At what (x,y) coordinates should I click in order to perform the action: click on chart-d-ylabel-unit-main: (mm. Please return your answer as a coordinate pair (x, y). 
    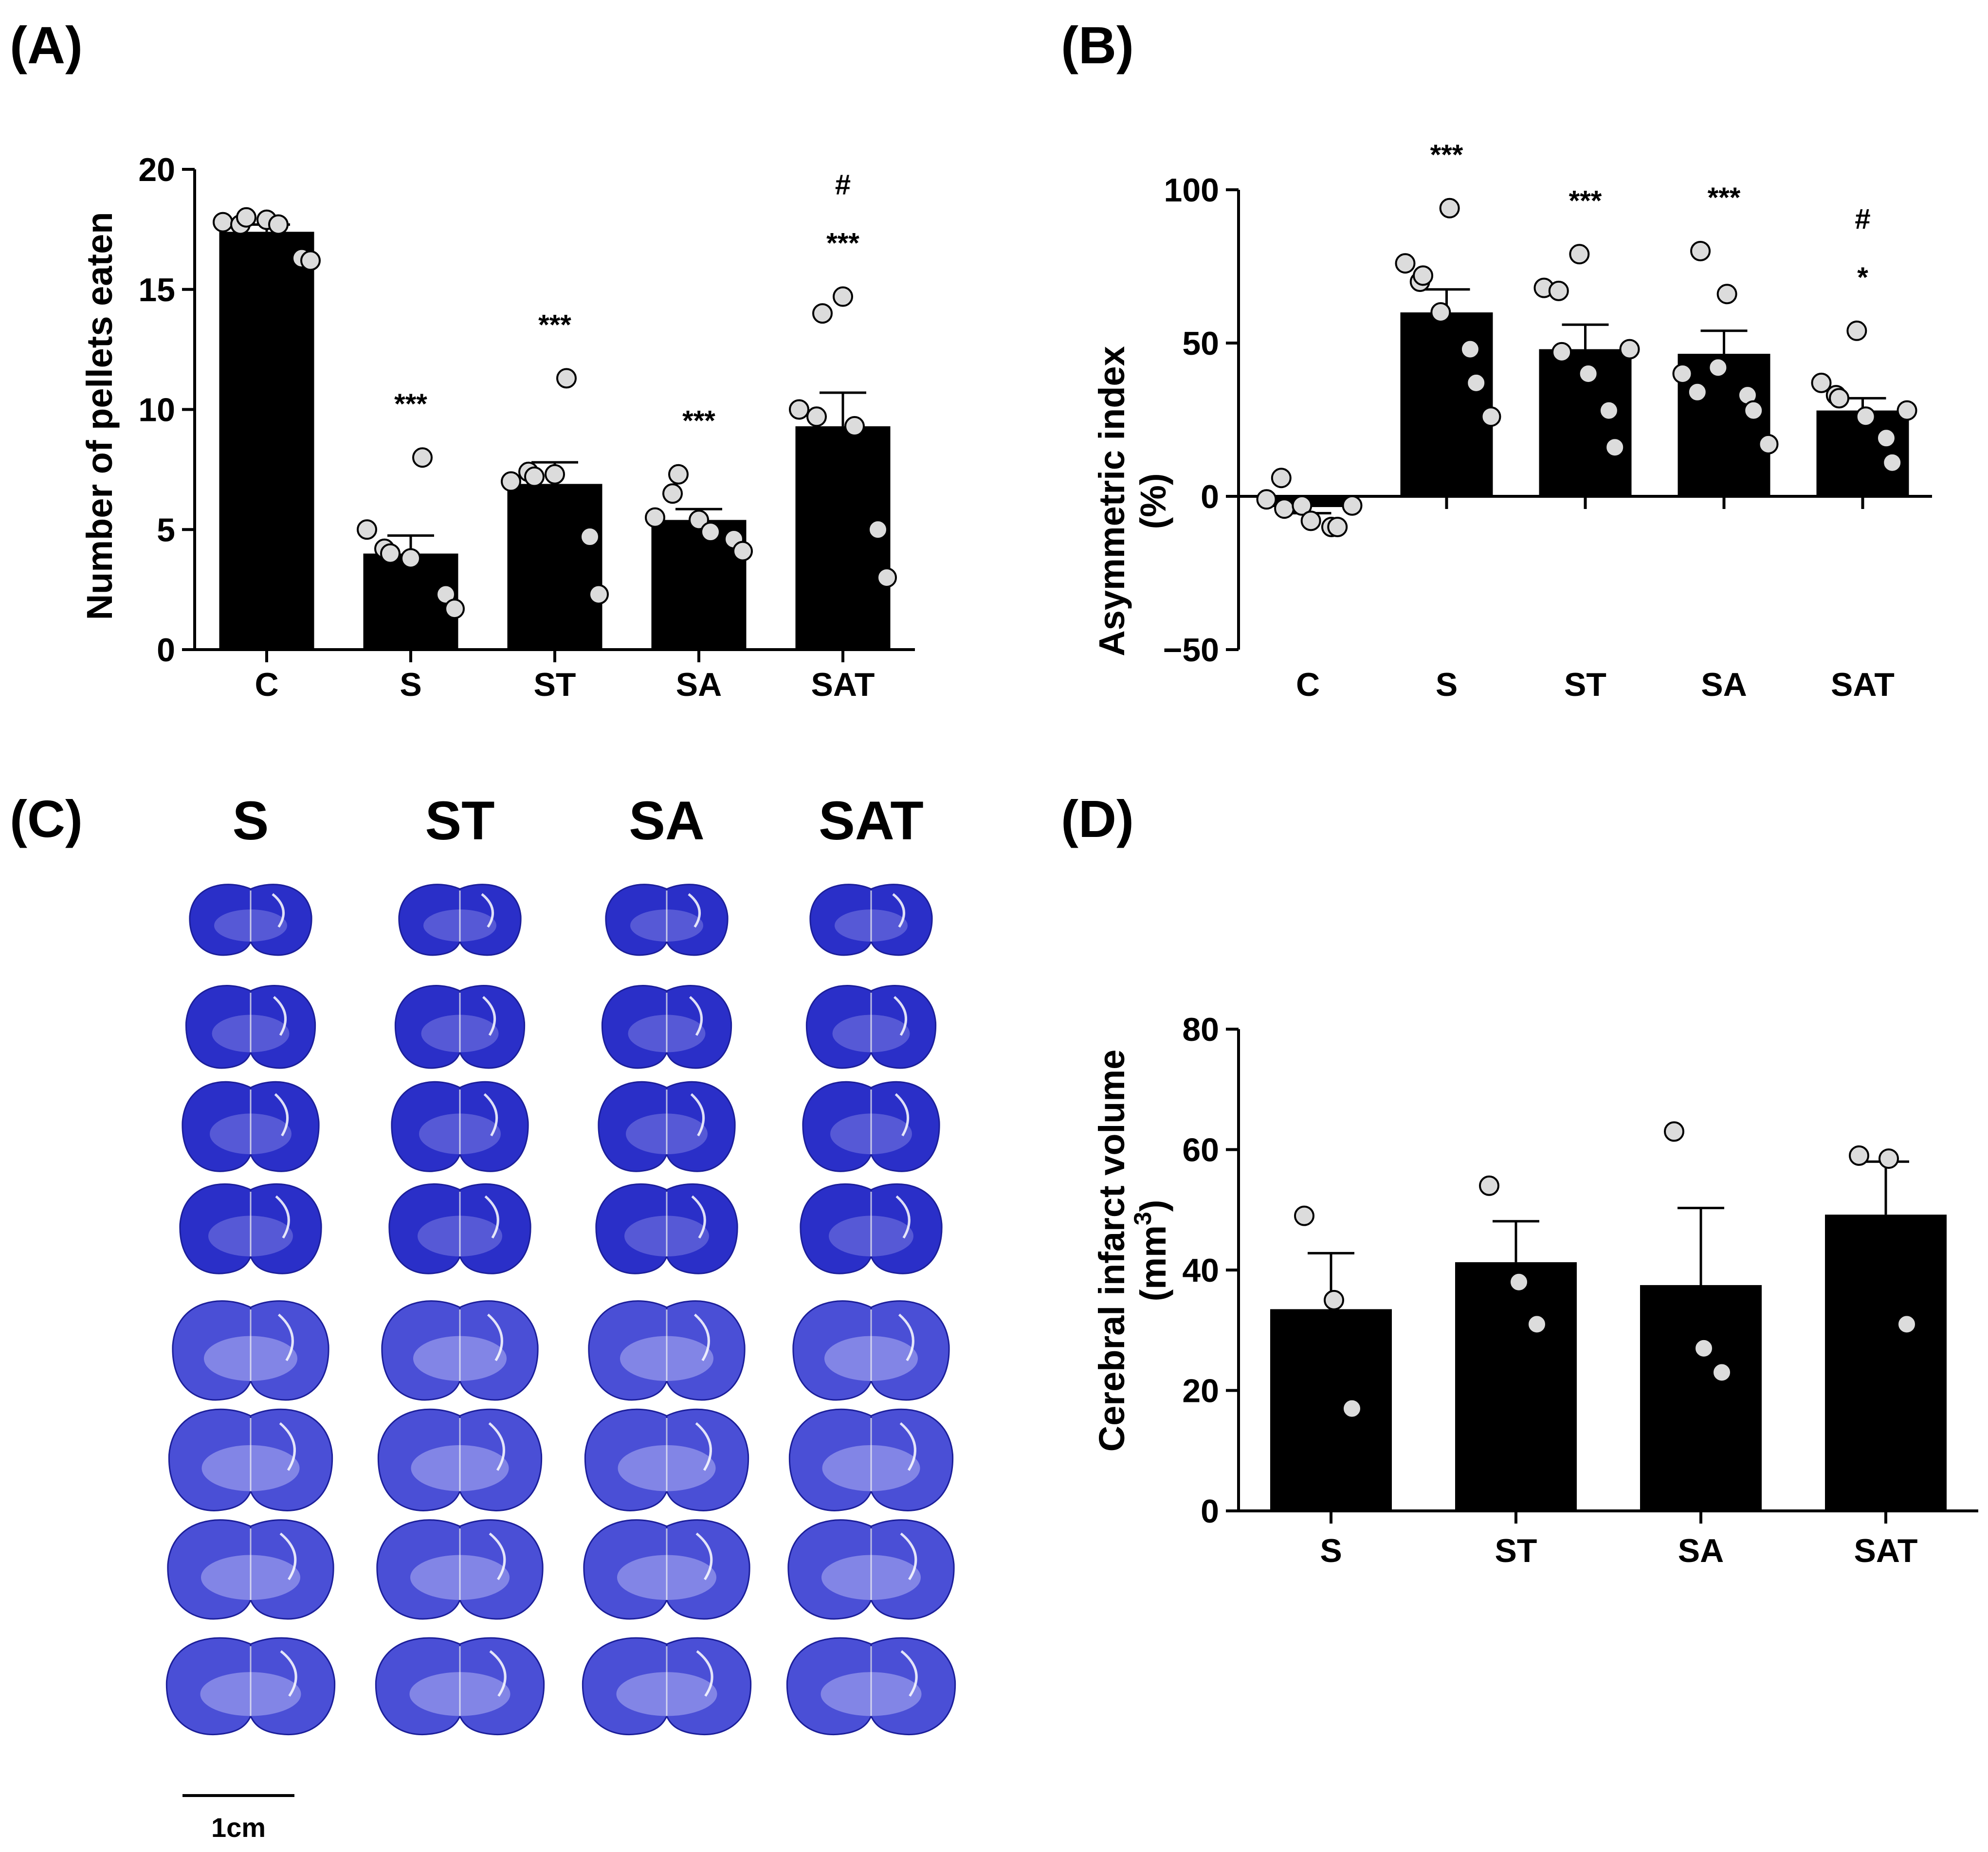
    Looking at the image, I should click on (1153, 1263).